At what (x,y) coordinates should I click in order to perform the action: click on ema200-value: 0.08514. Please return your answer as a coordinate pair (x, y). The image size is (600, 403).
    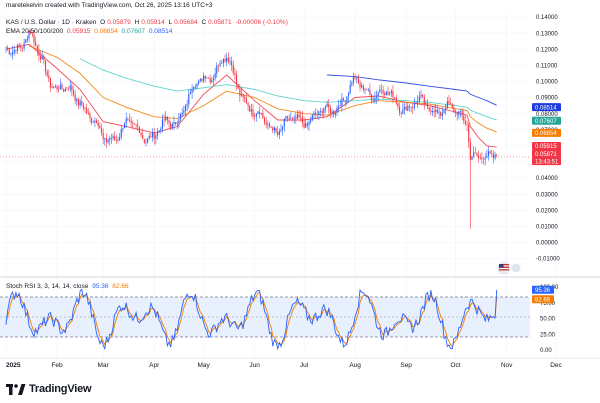
    Looking at the image, I should click on (160, 31).